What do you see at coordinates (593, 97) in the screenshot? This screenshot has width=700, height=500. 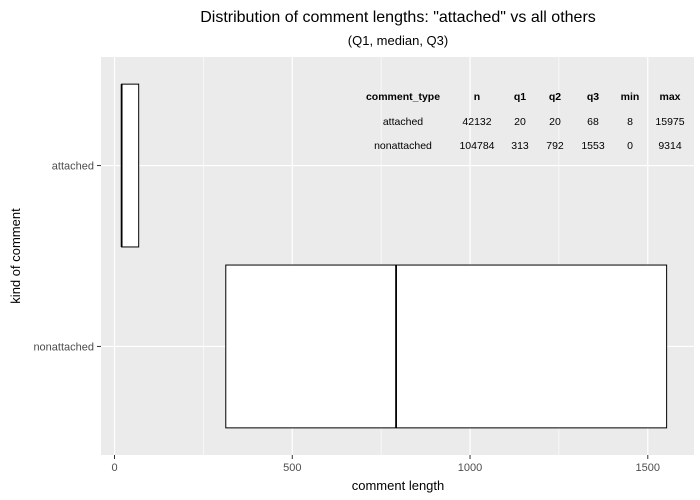 I see `table-header-cell: q3` at bounding box center [593, 97].